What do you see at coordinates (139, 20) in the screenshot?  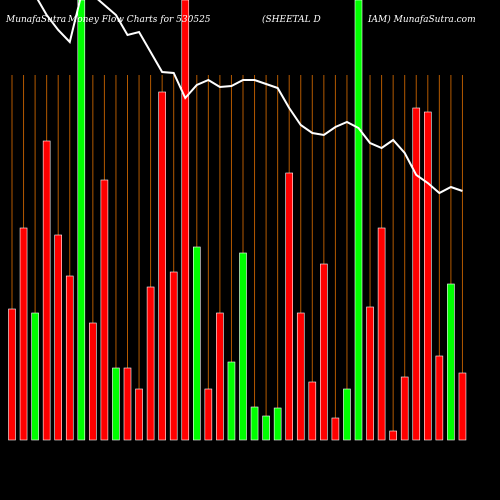 I see `title-part: Money Flow Charts for 530525` at bounding box center [139, 20].